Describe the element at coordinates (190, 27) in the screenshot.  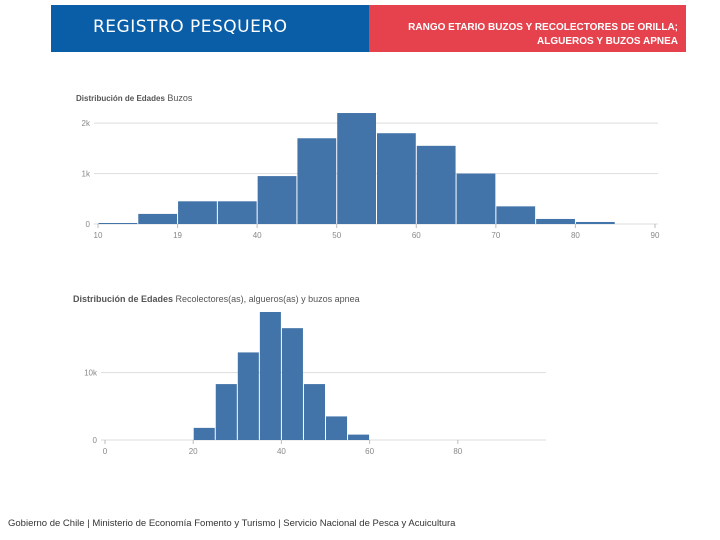
I see `header-title: REGISTRO PESQUERO` at that location.